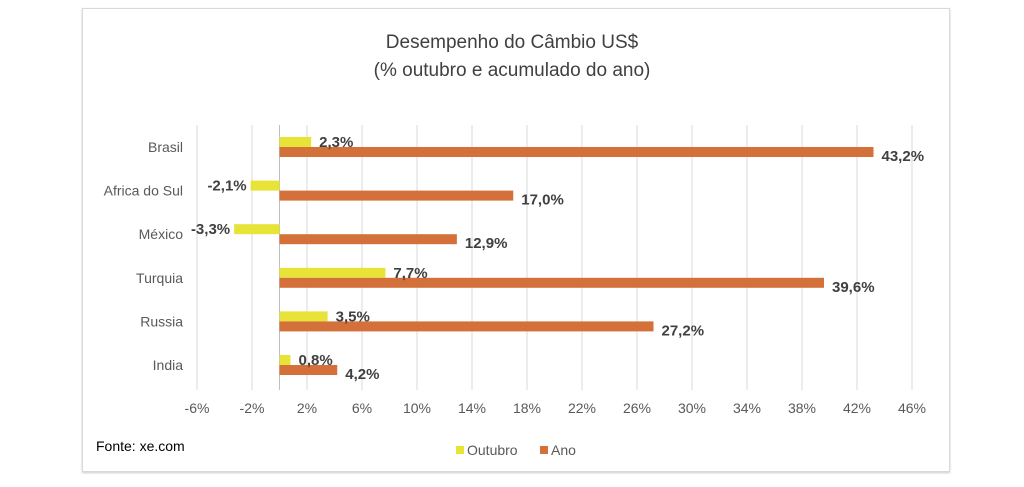 Image resolution: width=1024 pixels, height=487 pixels. I want to click on x-tick-label: 30%, so click(692, 408).